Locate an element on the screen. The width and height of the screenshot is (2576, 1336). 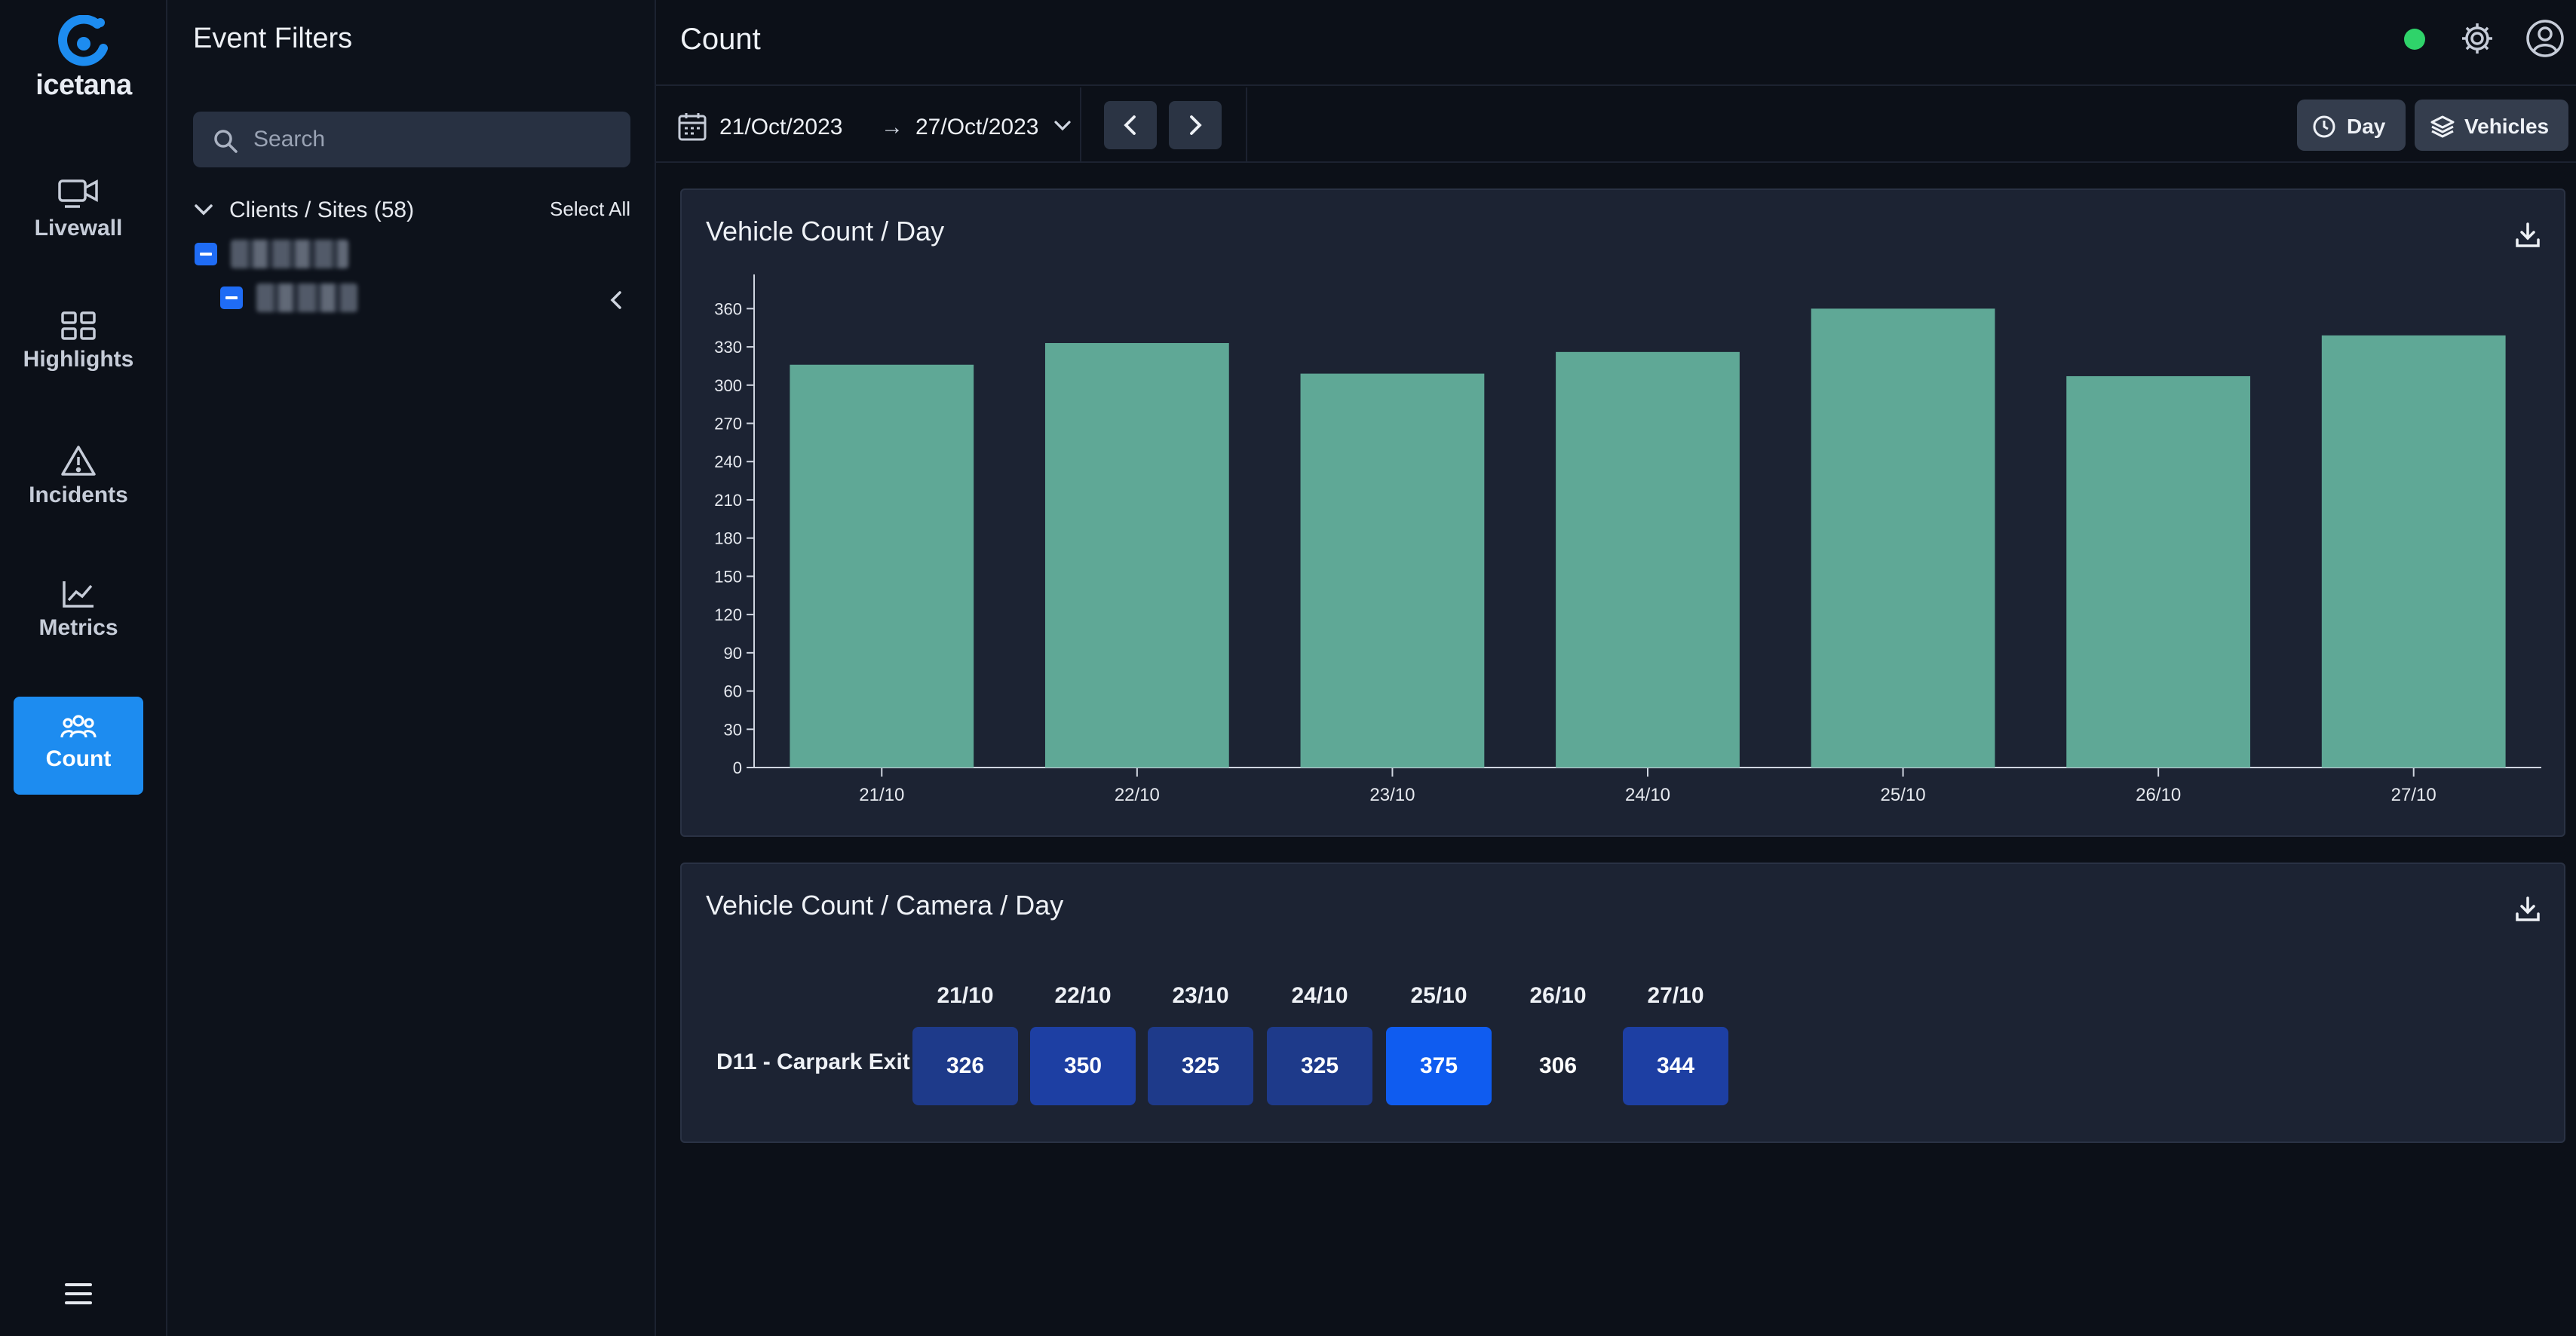
y-tick-label: 60 is located at coordinates (733, 692).